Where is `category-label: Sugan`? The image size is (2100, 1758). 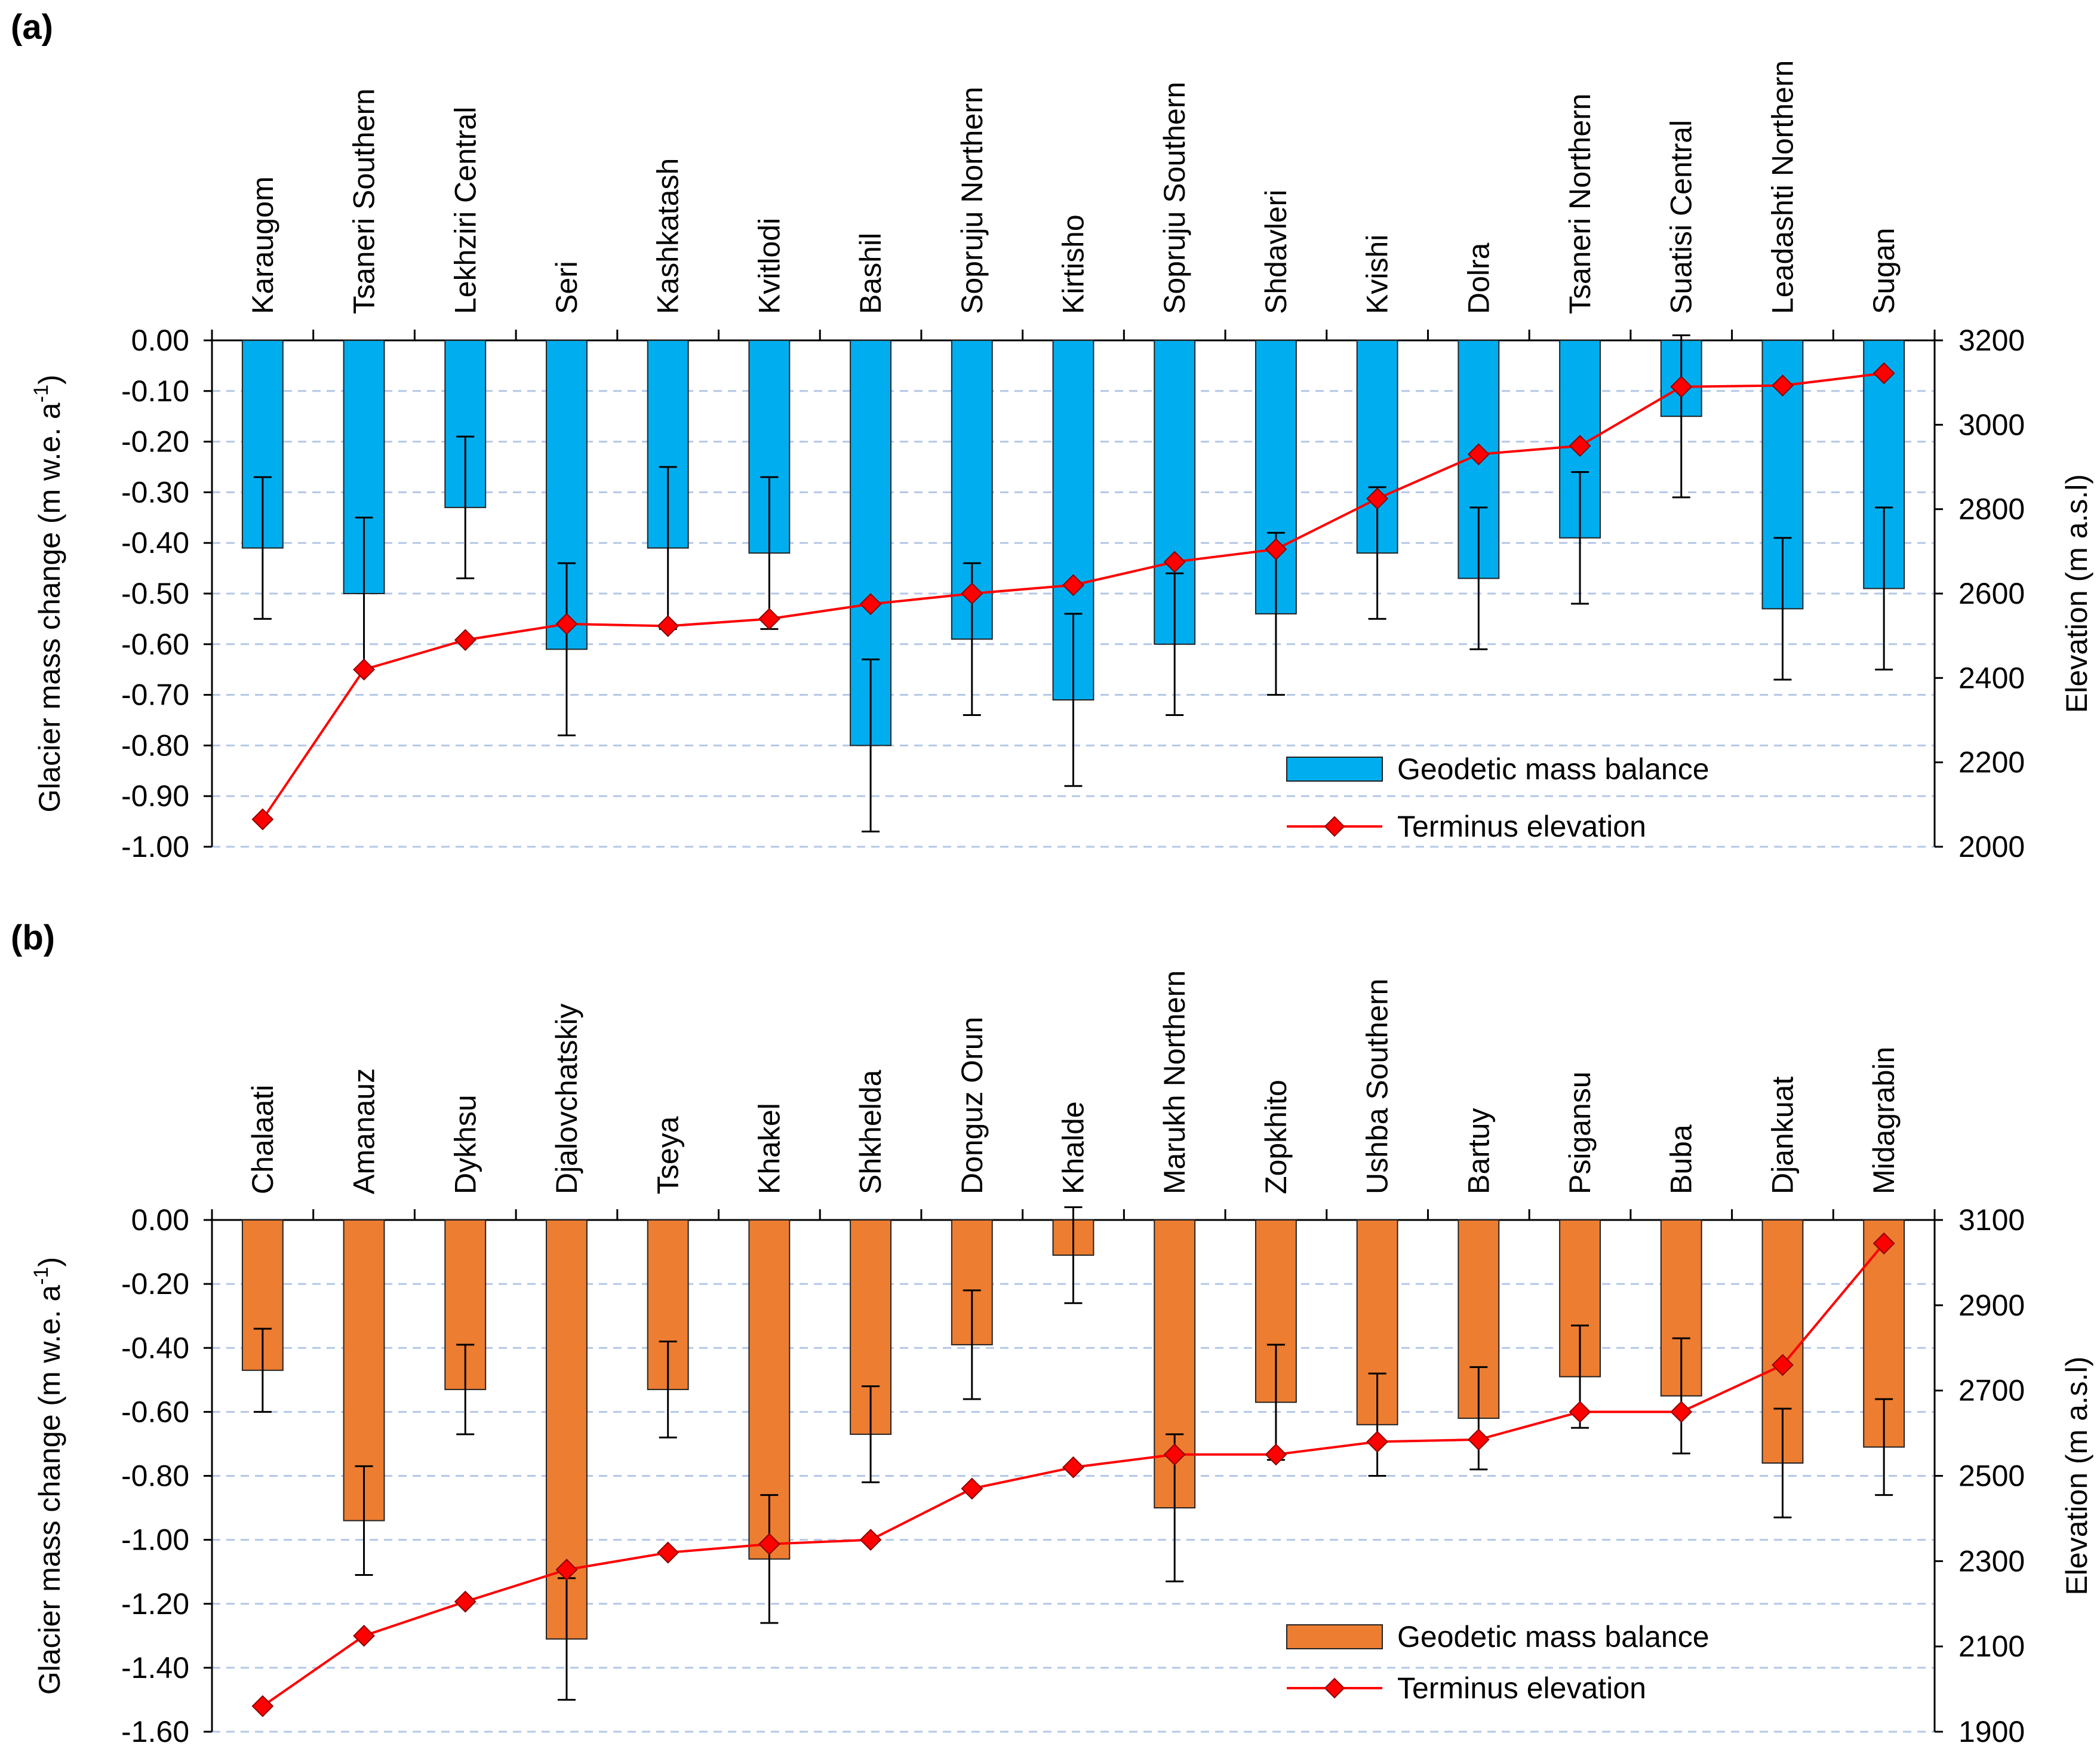
category-label: Sugan is located at coordinates (1884, 271).